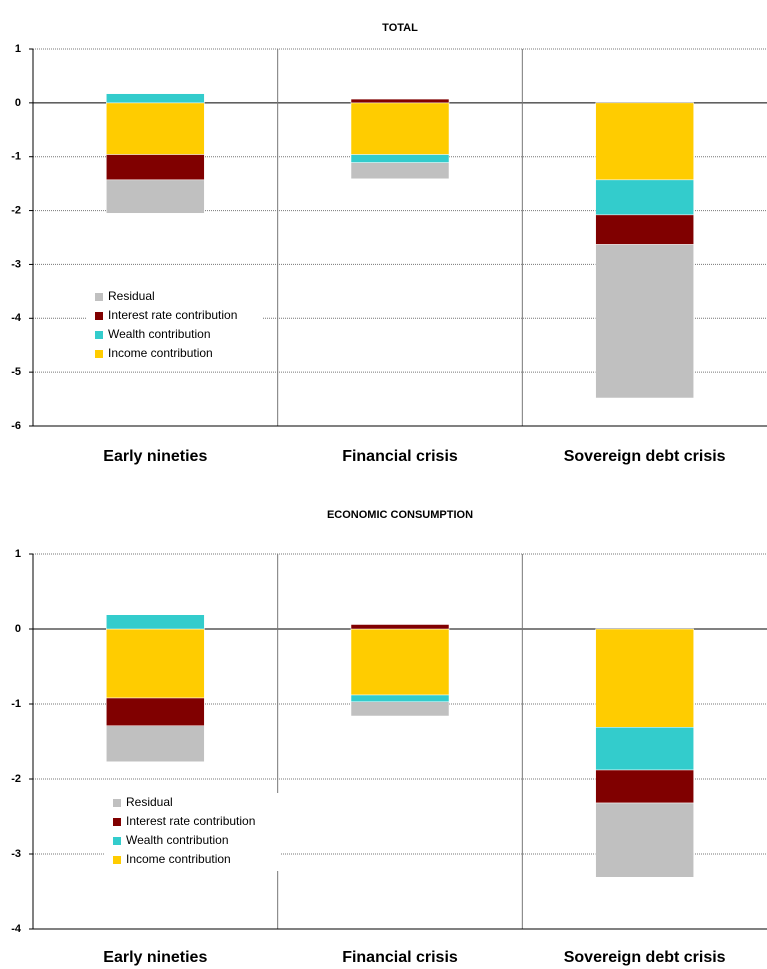 The width and height of the screenshot is (767, 969). Describe the element at coordinates (400, 515) in the screenshot. I see `chart-title: ECONOMIC CONSUMPTION` at that location.